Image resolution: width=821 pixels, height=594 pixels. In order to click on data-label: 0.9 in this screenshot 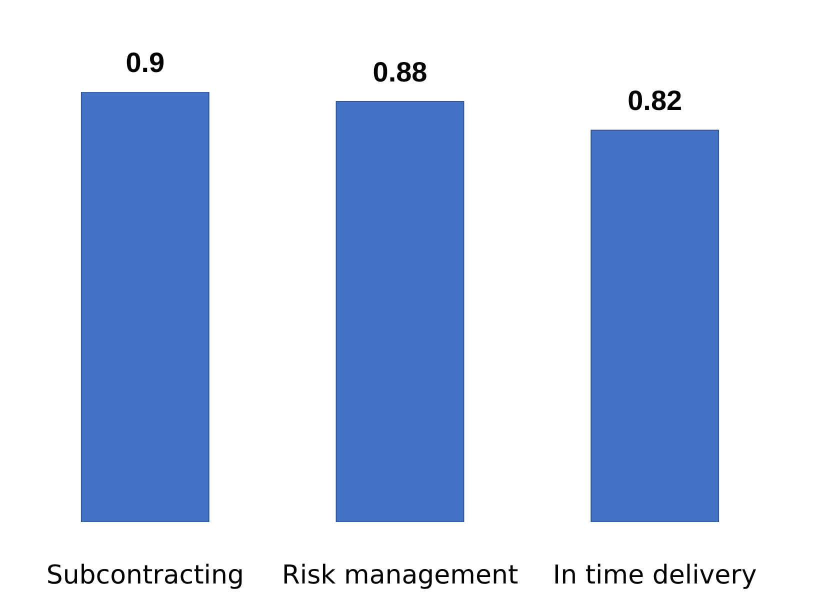, I will do `click(145, 62)`.